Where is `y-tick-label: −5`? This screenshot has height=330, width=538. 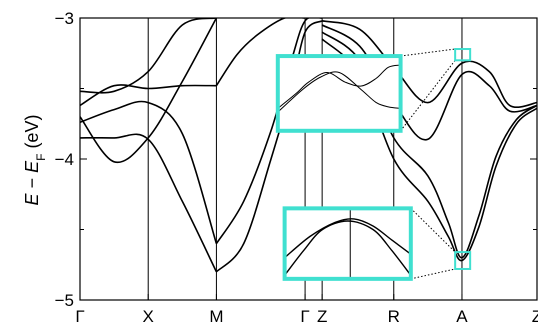
y-tick-label: −5 is located at coordinates (64, 300).